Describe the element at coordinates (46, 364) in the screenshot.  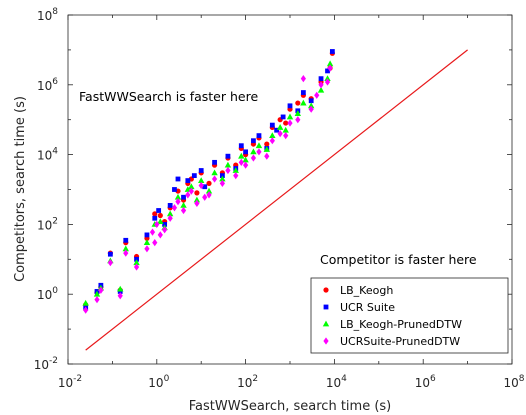
I see `y-tick-label: 10⁻²` at that location.